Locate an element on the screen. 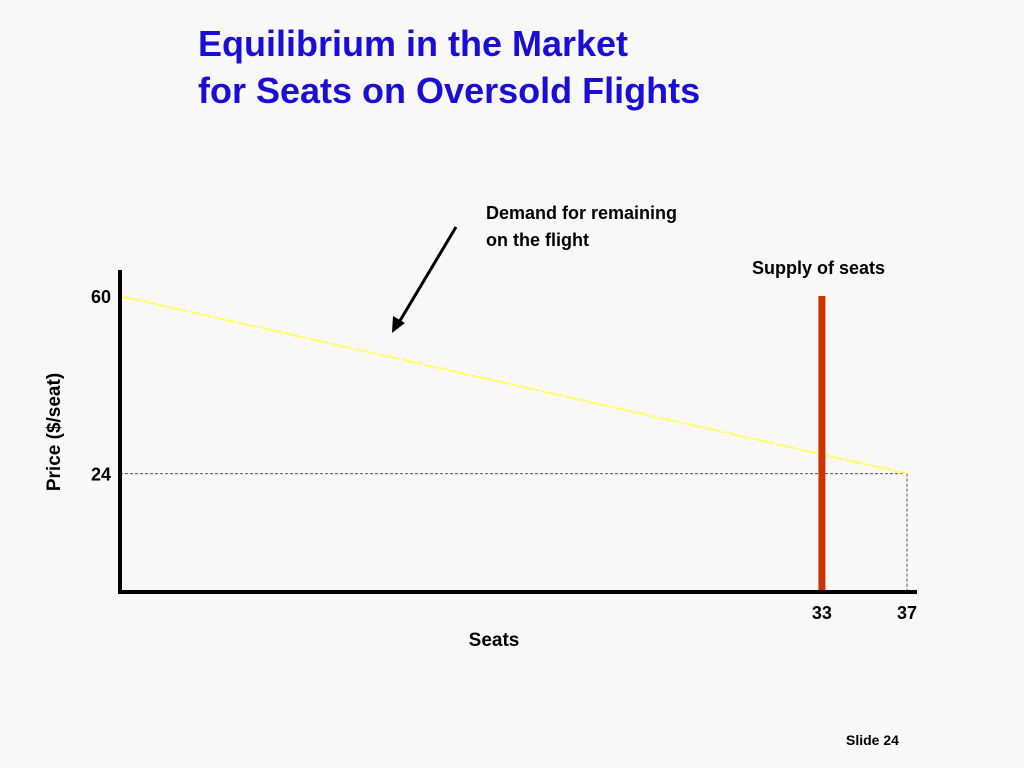 This screenshot has height=768, width=1024. x-tick-label-37: 37 is located at coordinates (907, 613).